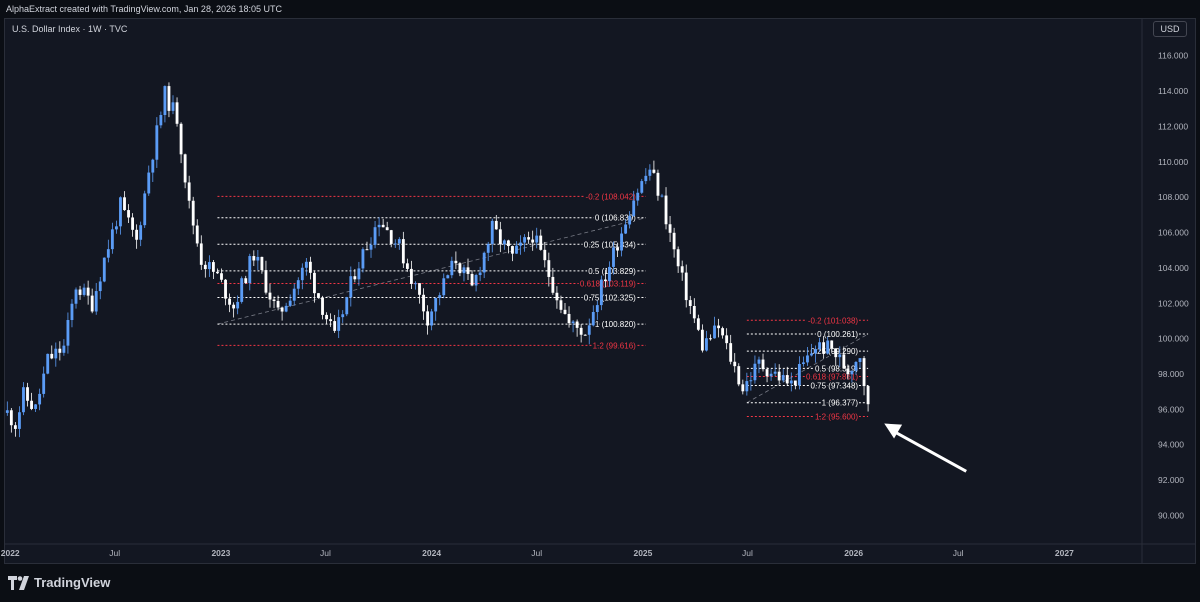  What do you see at coordinates (893, 431) in the screenshot?
I see `arrow-head` at bounding box center [893, 431].